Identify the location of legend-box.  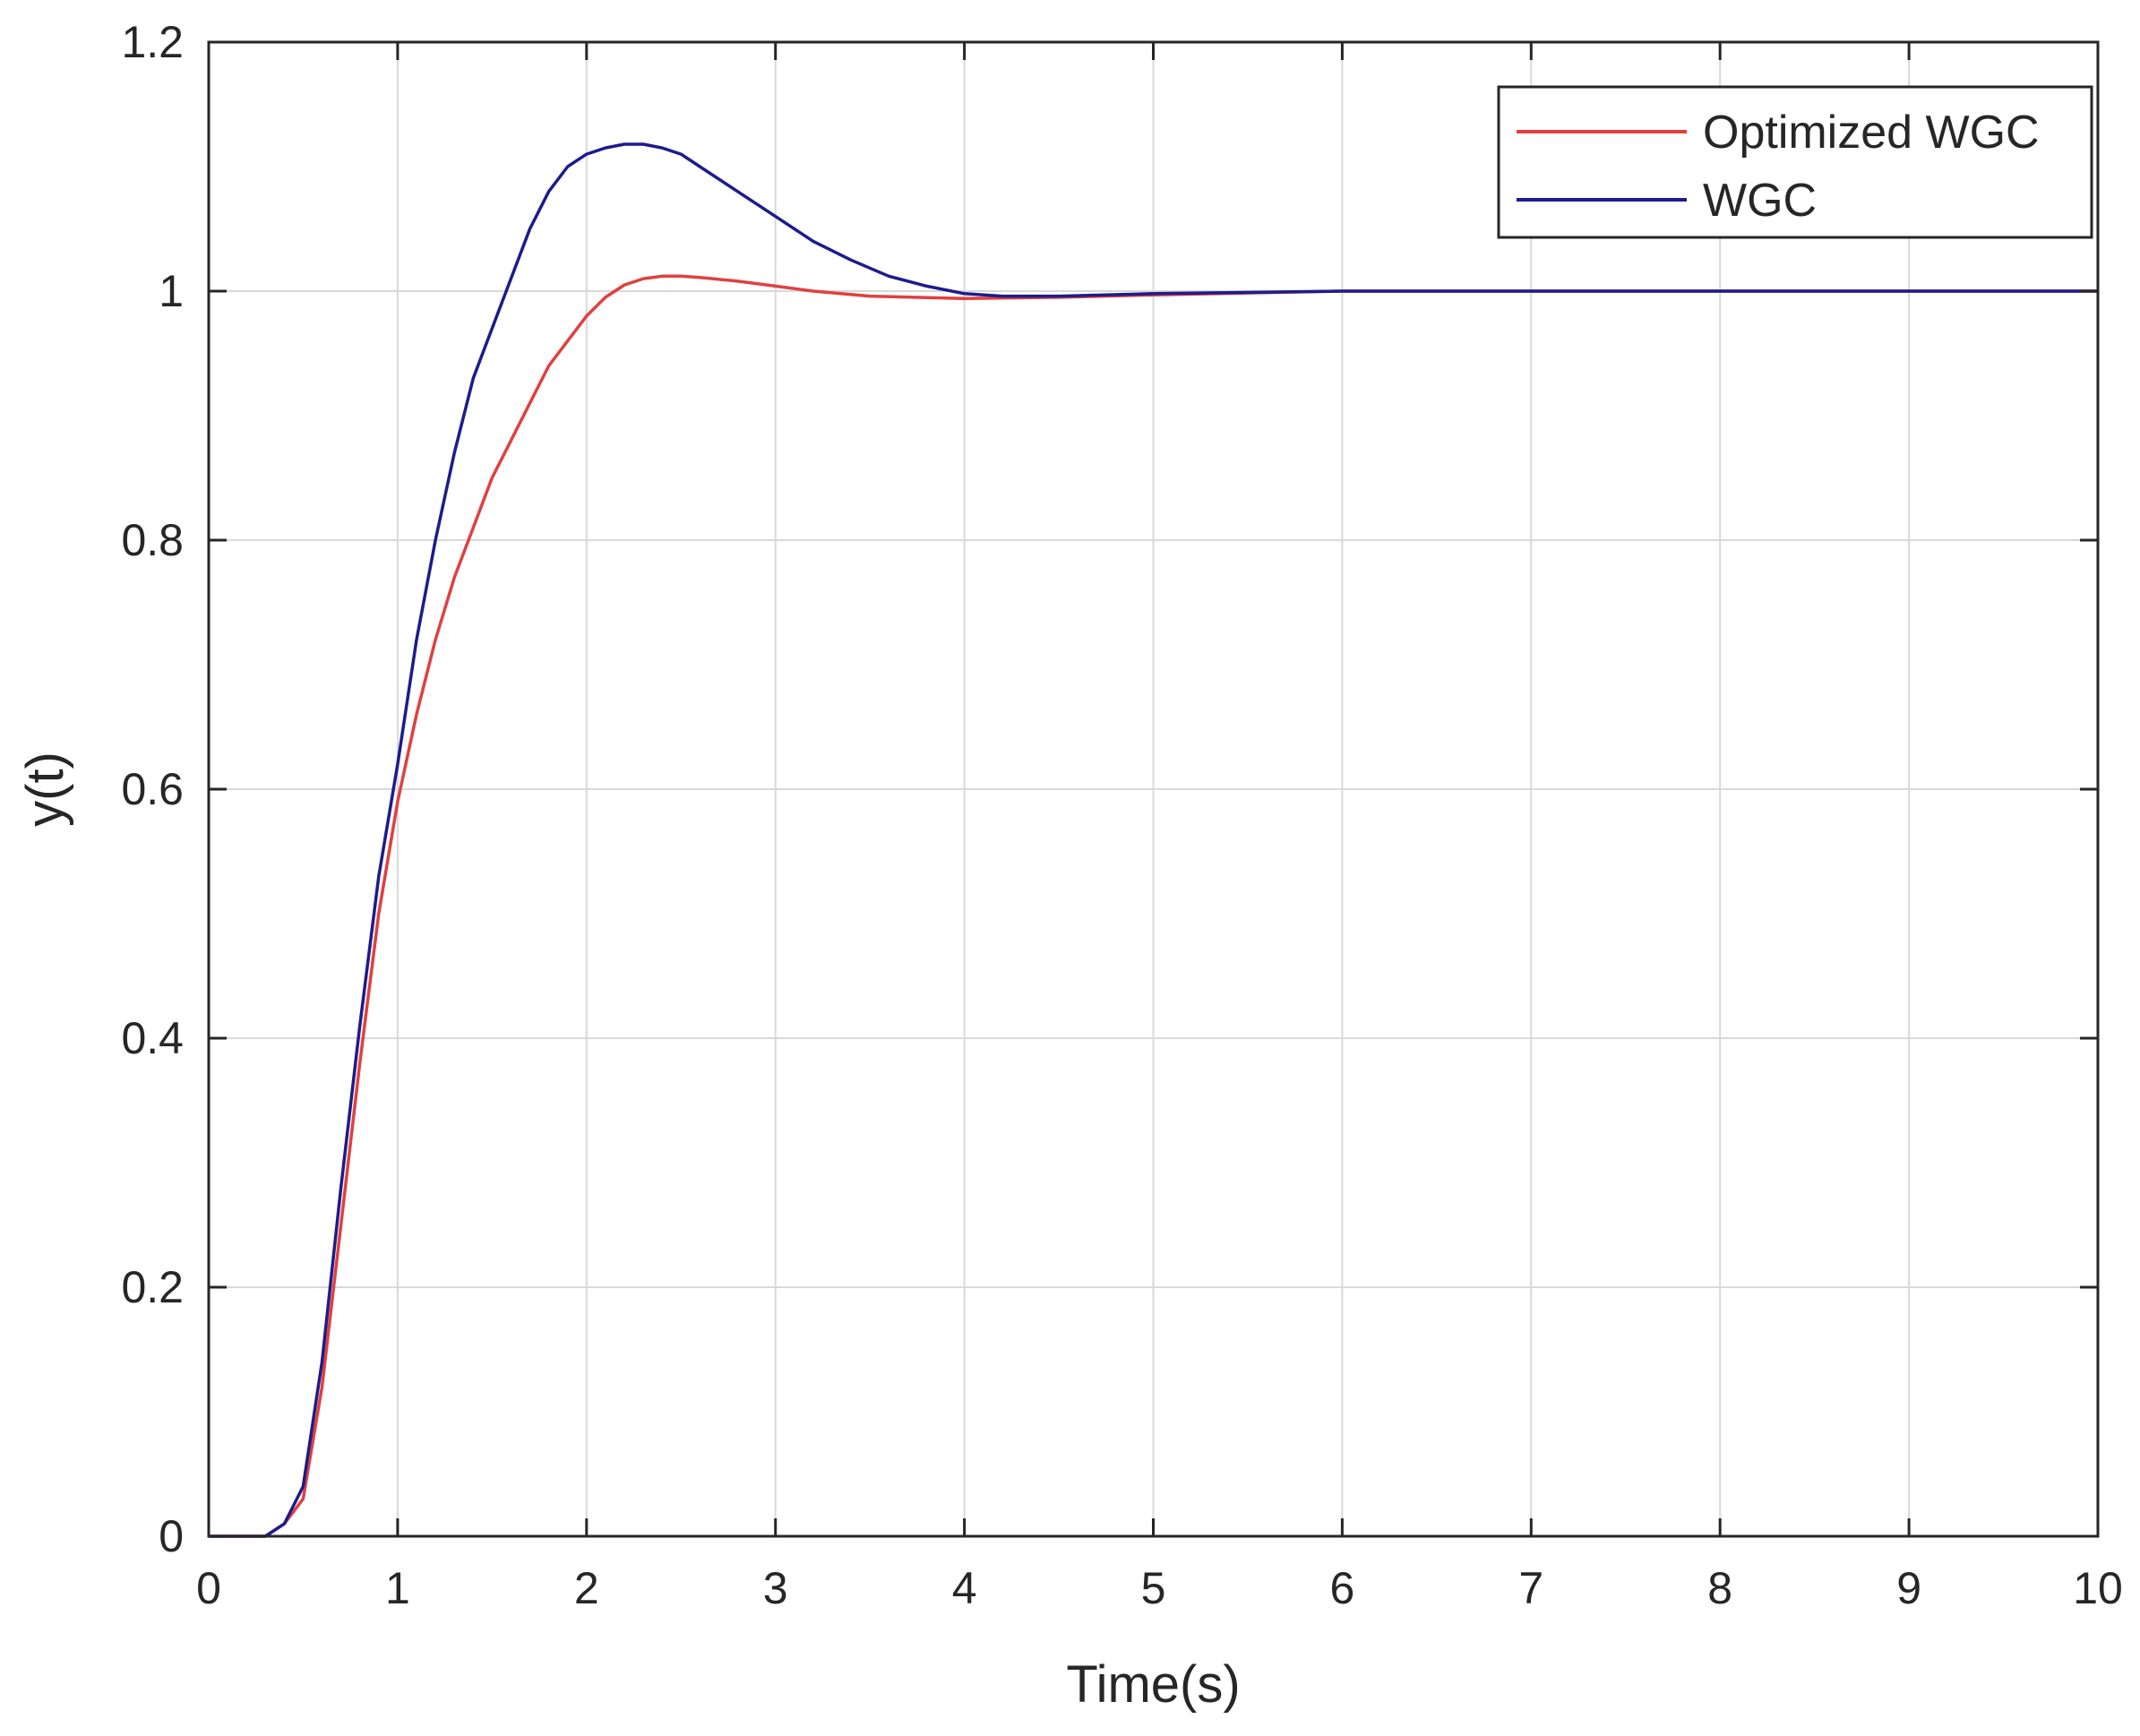
(1795, 162).